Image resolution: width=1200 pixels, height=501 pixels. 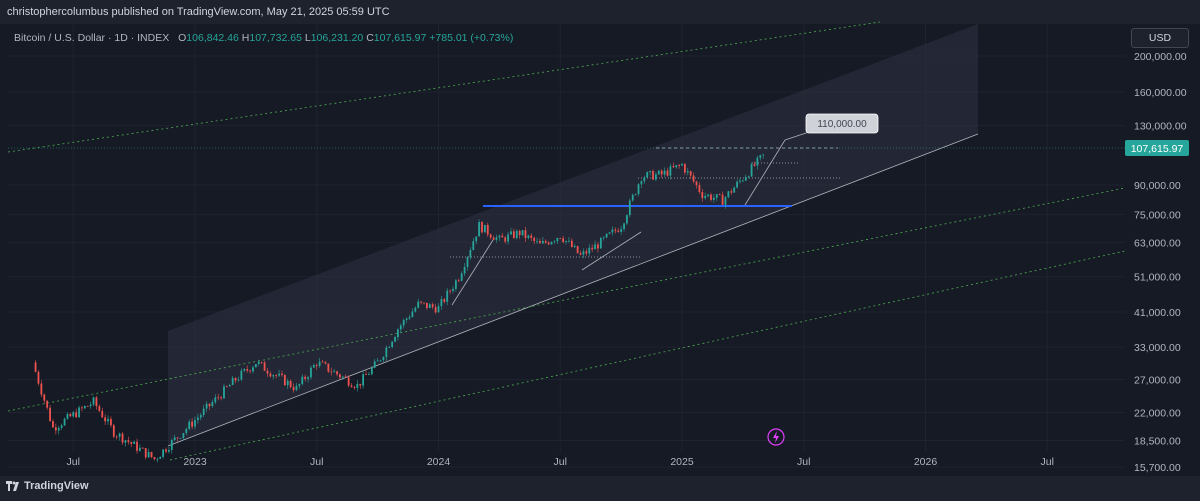 I want to click on x-tick-label: Jul, so click(x=1047, y=462).